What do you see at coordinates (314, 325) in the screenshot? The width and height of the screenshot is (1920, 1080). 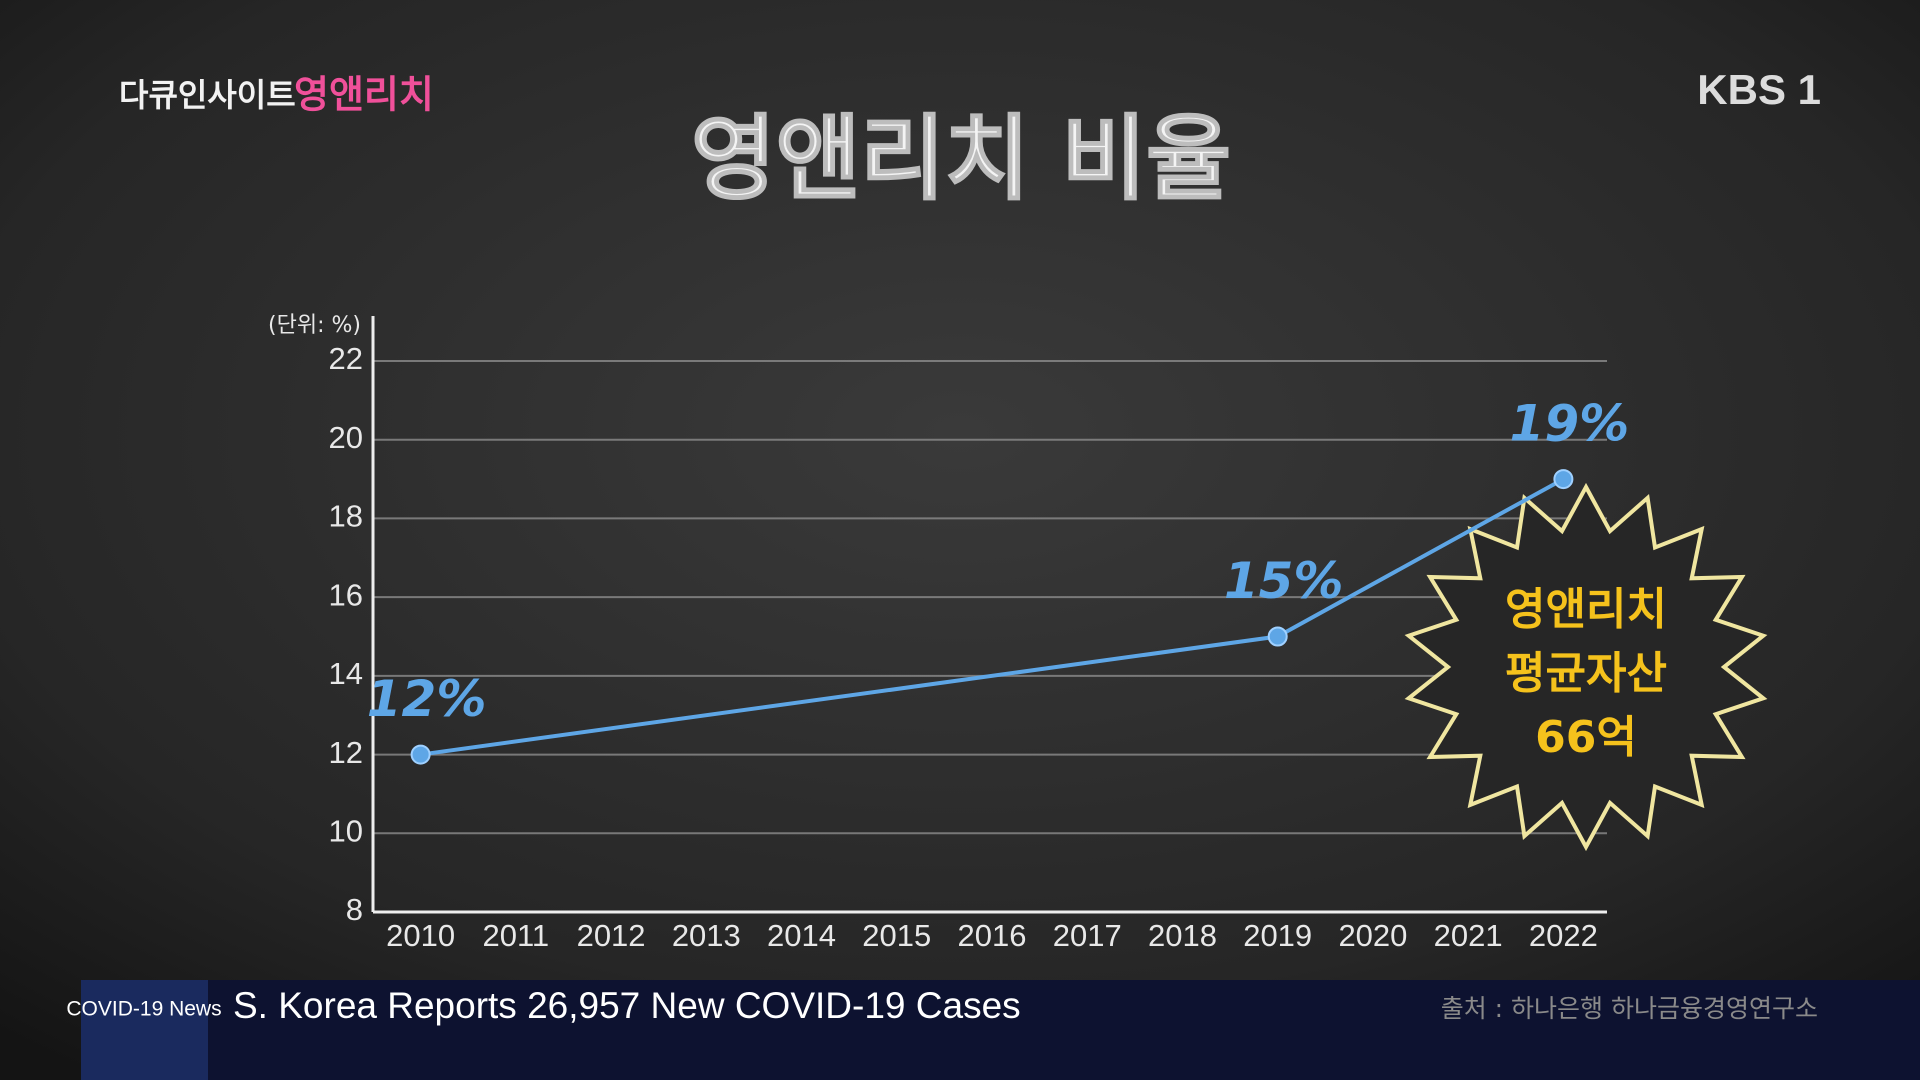 I see `unit-label: (단위: %)` at bounding box center [314, 325].